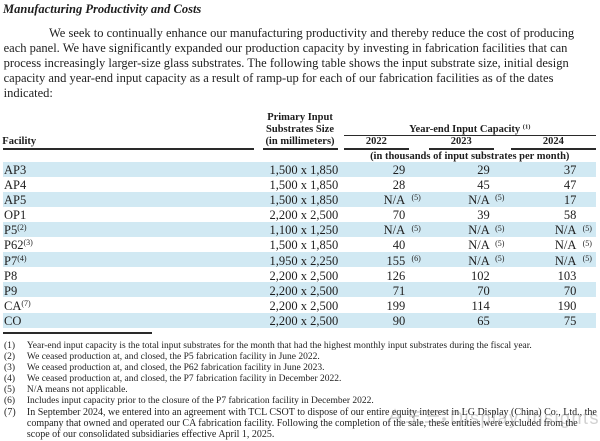  Describe the element at coordinates (525, 418) in the screenshot. I see `svg-text: Display Insights` at that location.